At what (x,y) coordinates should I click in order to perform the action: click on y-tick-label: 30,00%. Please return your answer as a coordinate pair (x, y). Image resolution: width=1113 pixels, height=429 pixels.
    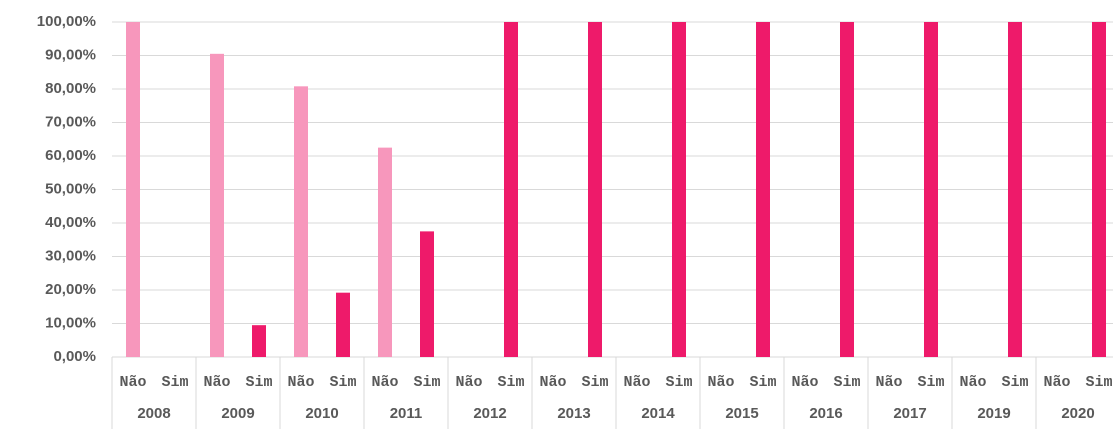
    Looking at the image, I should click on (70, 255).